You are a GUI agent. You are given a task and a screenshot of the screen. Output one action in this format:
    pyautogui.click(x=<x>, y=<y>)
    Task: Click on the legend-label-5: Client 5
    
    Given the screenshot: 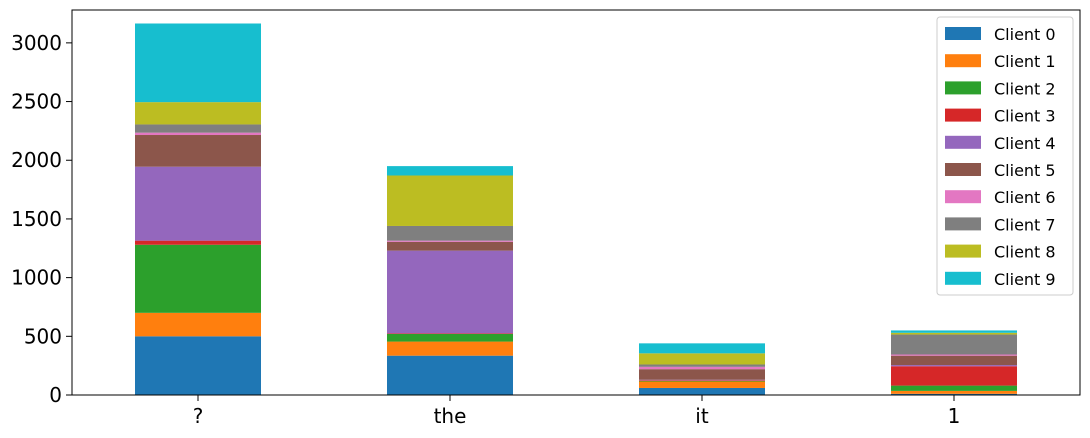 What is the action you would take?
    pyautogui.click(x=1025, y=170)
    